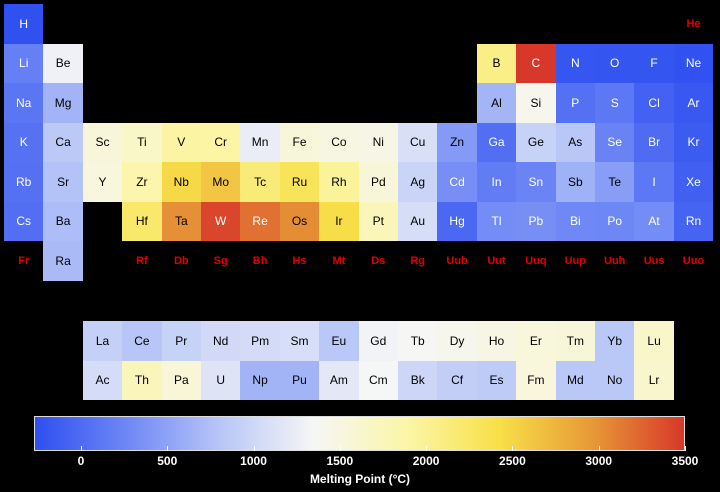 The height and width of the screenshot is (492, 720). What do you see at coordinates (181, 142) in the screenshot?
I see `element-v: V` at bounding box center [181, 142].